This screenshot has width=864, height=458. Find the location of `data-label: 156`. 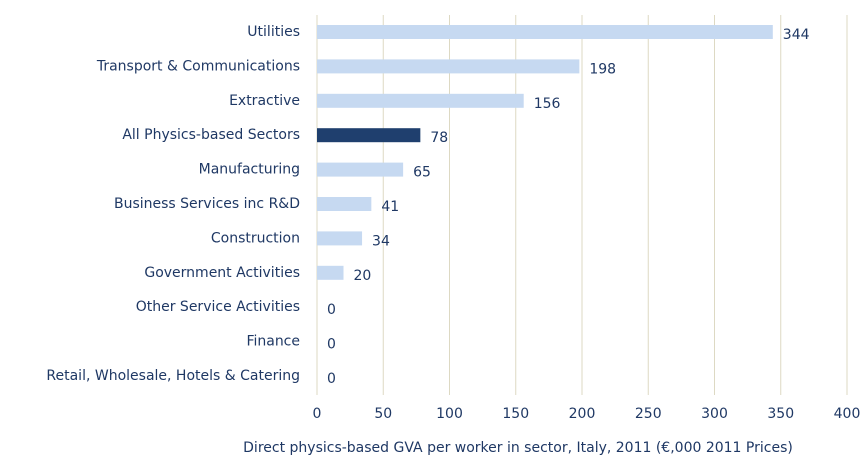

data-label: 156 is located at coordinates (547, 104).